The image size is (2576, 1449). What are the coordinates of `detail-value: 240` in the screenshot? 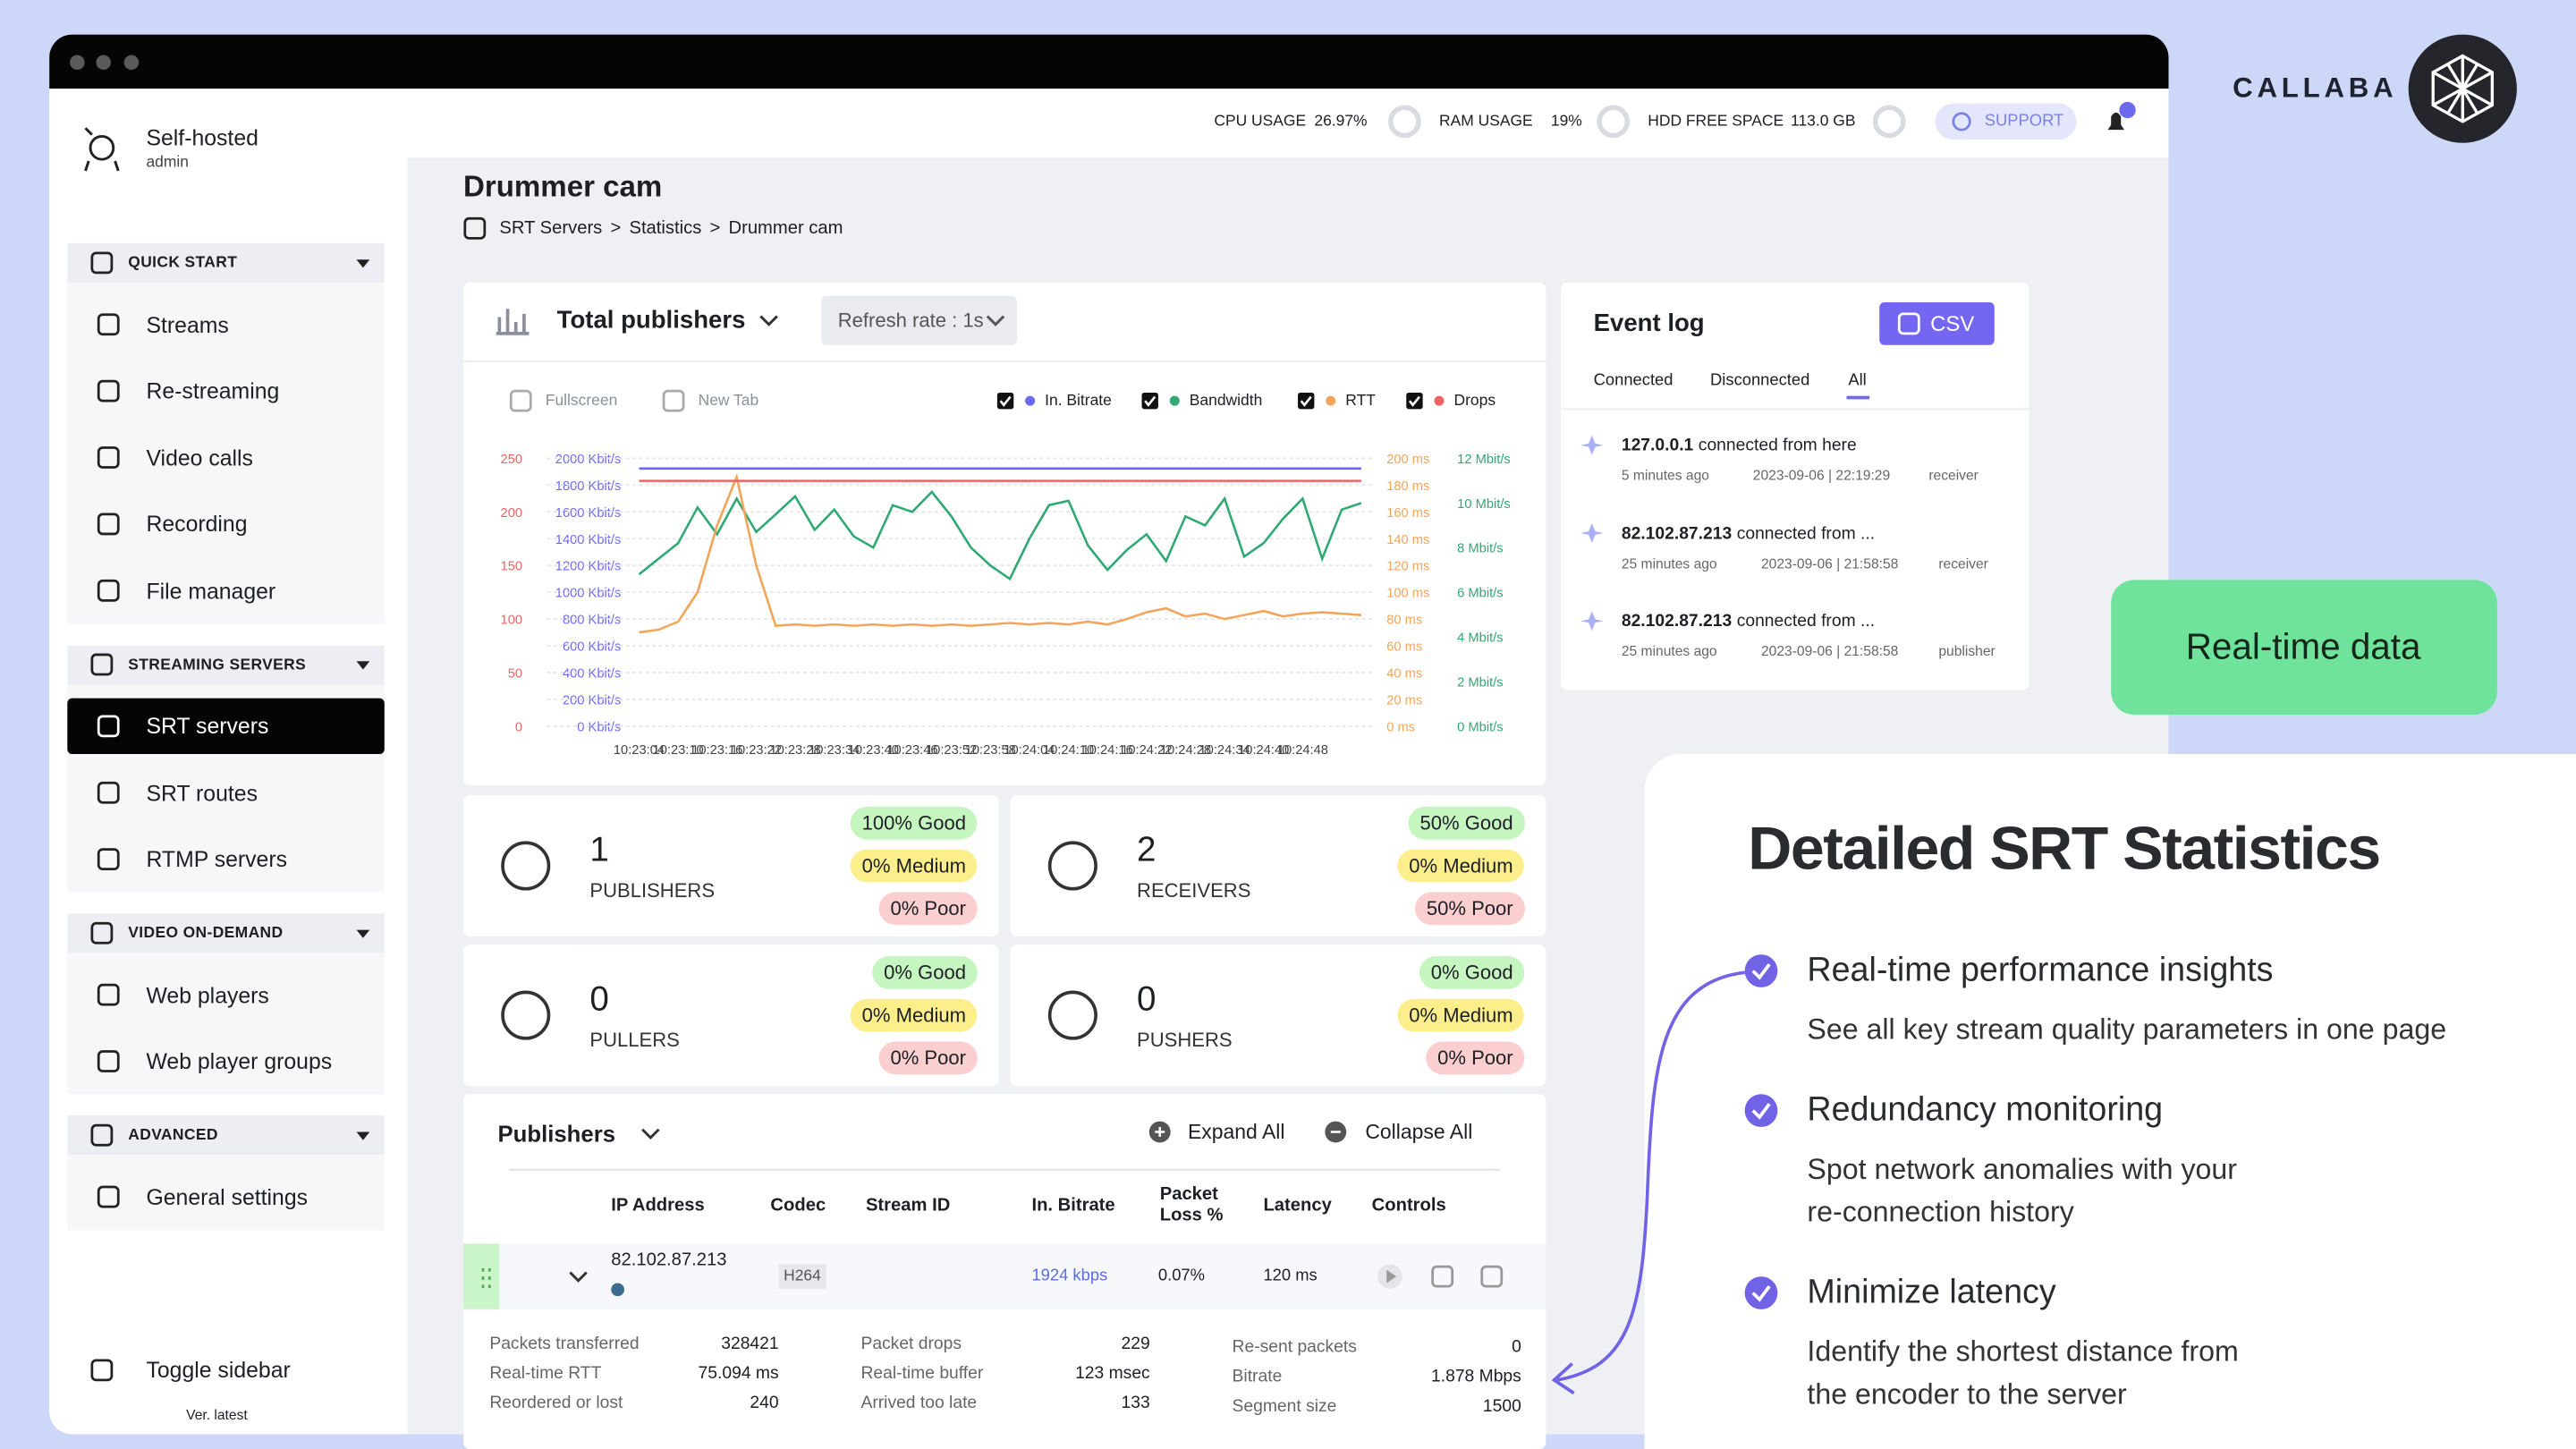 It's located at (764, 1403).